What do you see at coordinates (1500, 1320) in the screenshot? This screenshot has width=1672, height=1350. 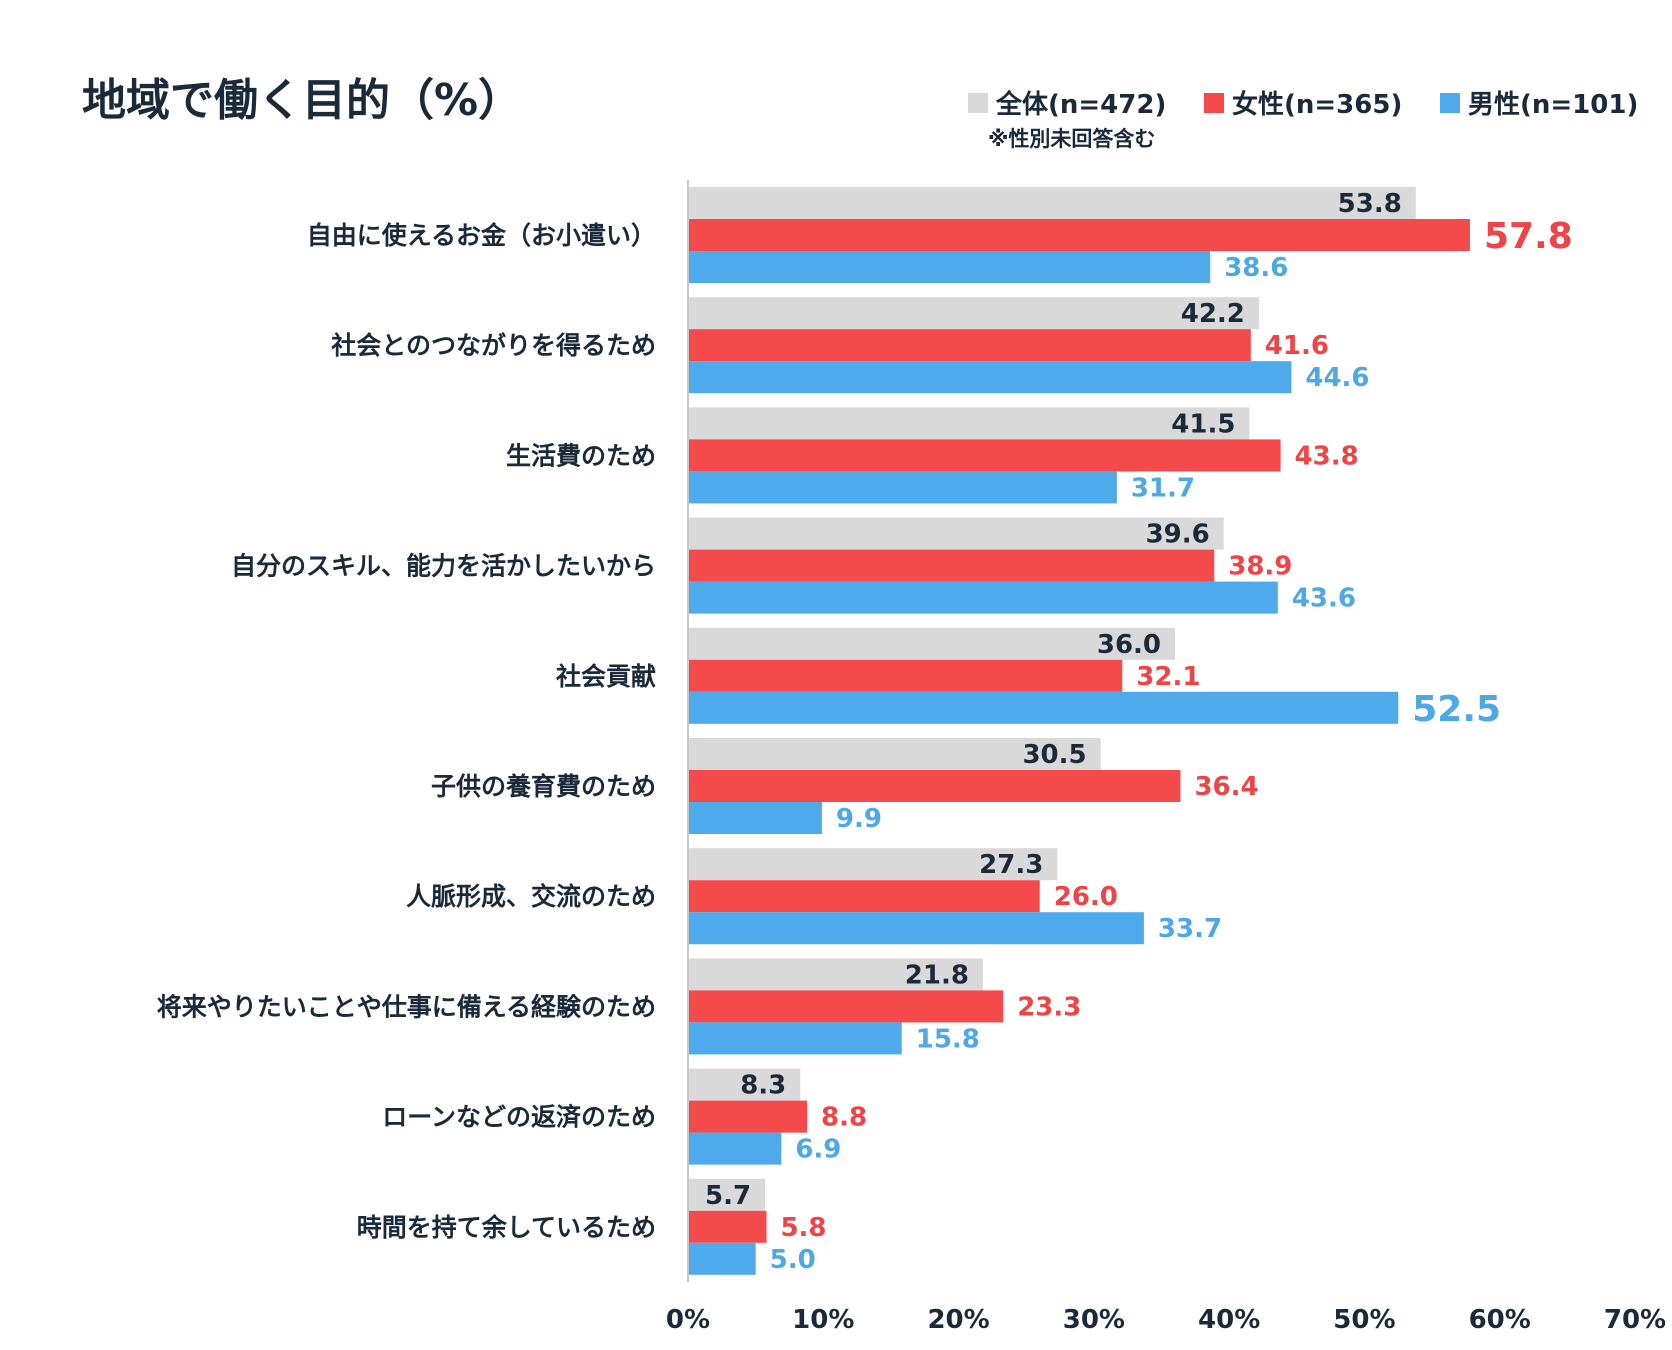 I see `x-tick-label-6: 60%` at bounding box center [1500, 1320].